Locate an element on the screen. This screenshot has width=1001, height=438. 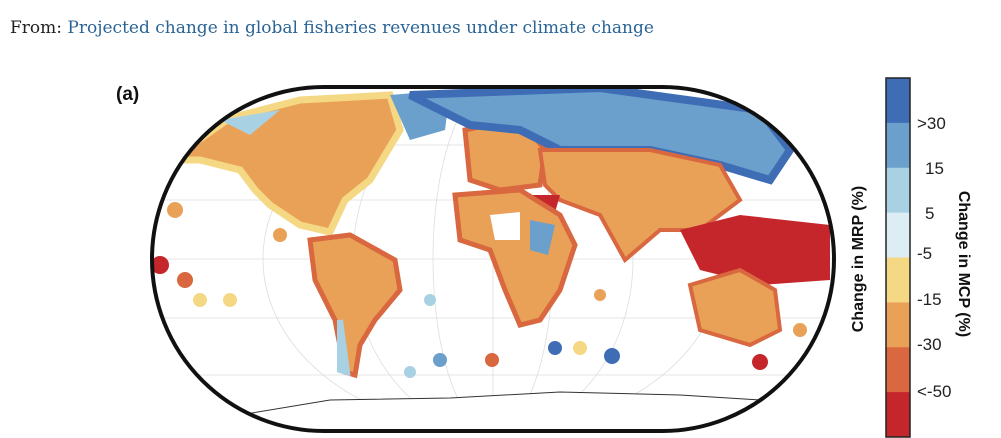
australia is located at coordinates (735, 307).